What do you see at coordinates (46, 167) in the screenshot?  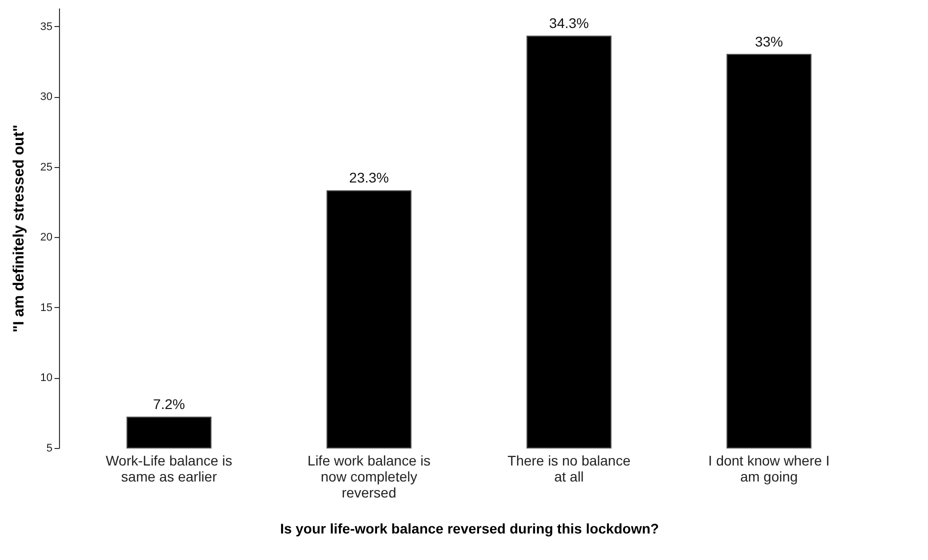 I see `y-tick-label: 25` at bounding box center [46, 167].